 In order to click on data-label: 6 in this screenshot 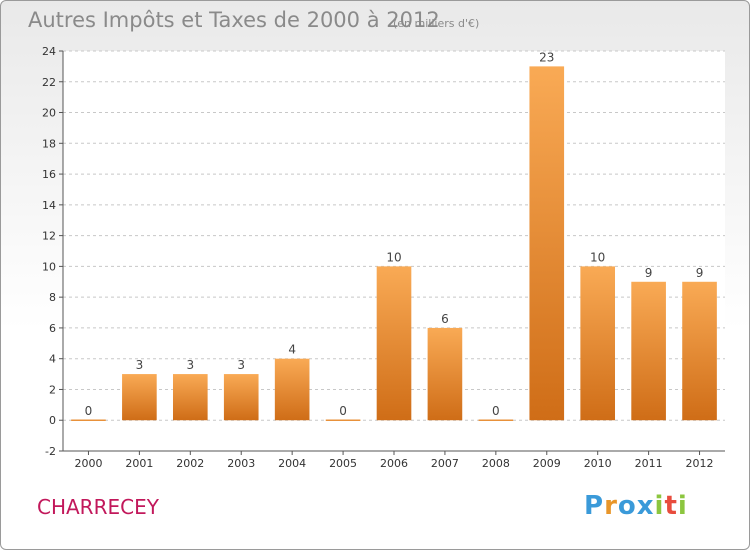, I will do `click(445, 319)`.